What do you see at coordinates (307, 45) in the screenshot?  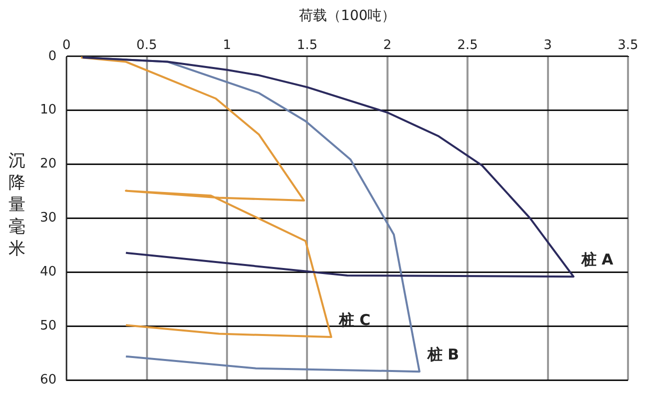 I see `x-tick-label: 1.5` at bounding box center [307, 45].